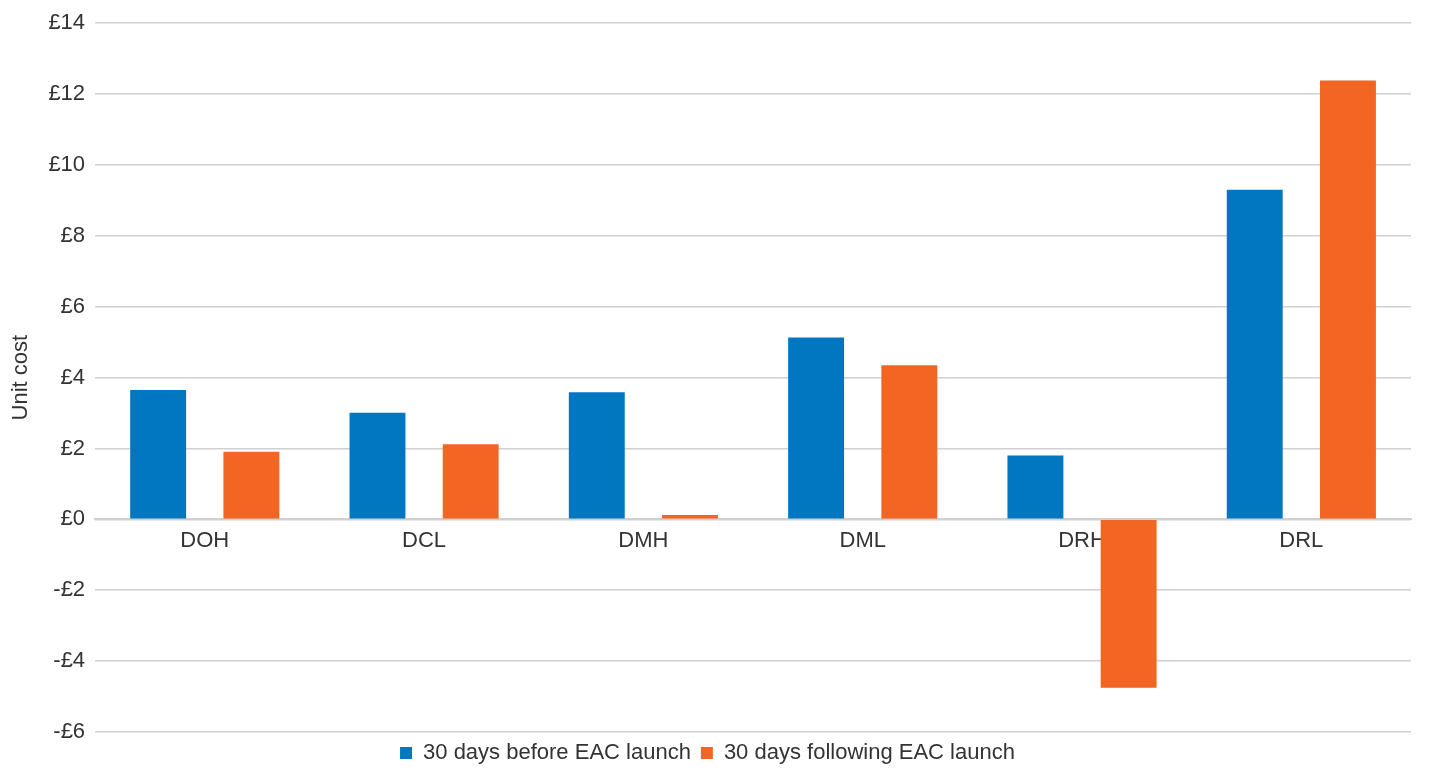 The height and width of the screenshot is (774, 1431). I want to click on y-tick-label: £0, so click(73, 518).